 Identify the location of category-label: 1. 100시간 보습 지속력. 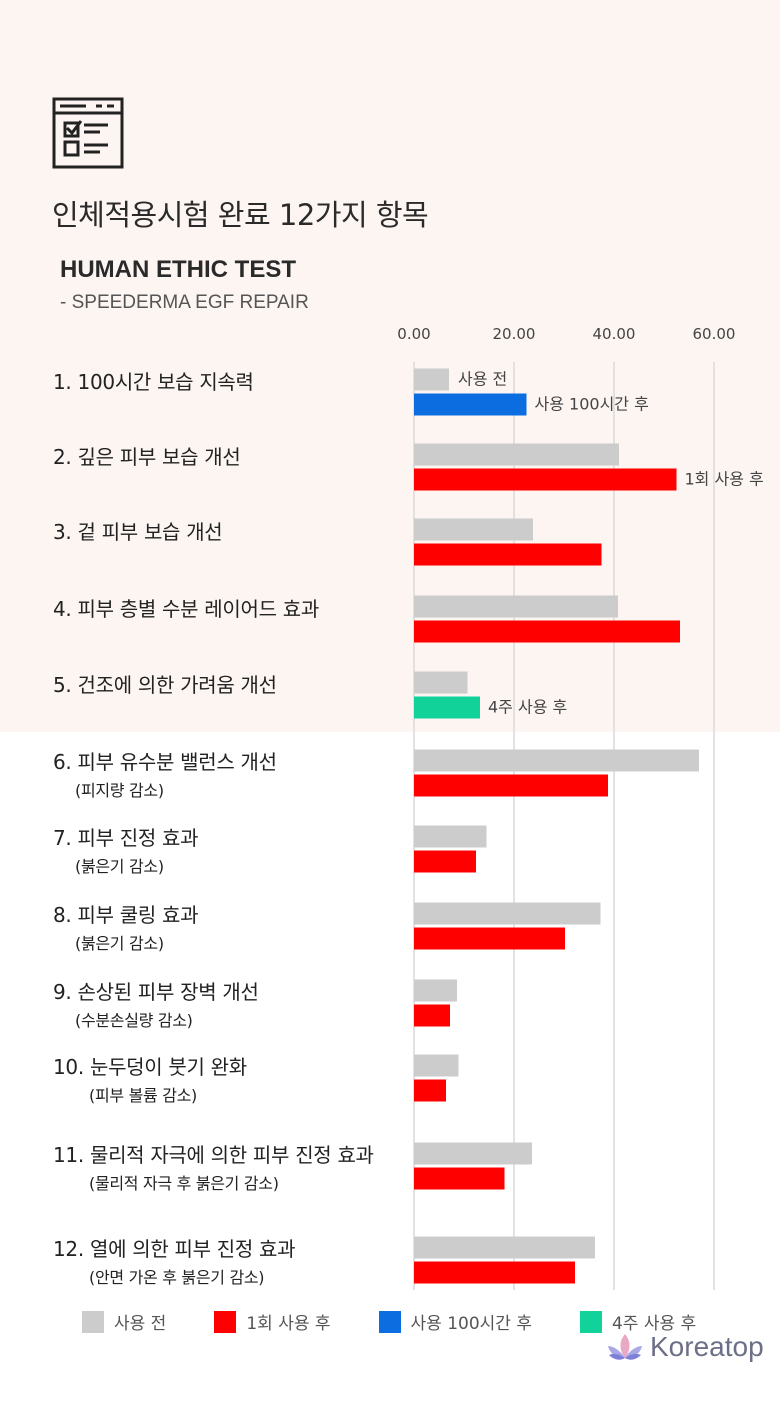
(153, 380).